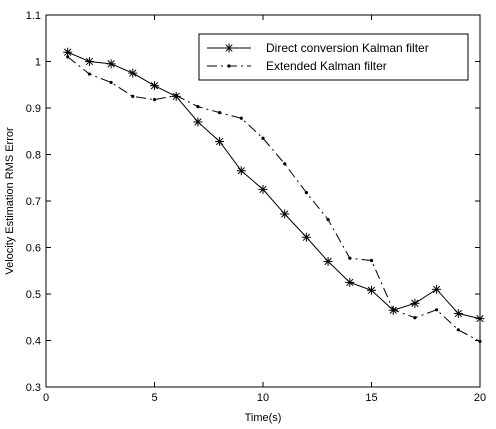 The width and height of the screenshot is (496, 429). What do you see at coordinates (33, 342) in the screenshot?
I see `y-tick-label-1: 0.4` at bounding box center [33, 342].